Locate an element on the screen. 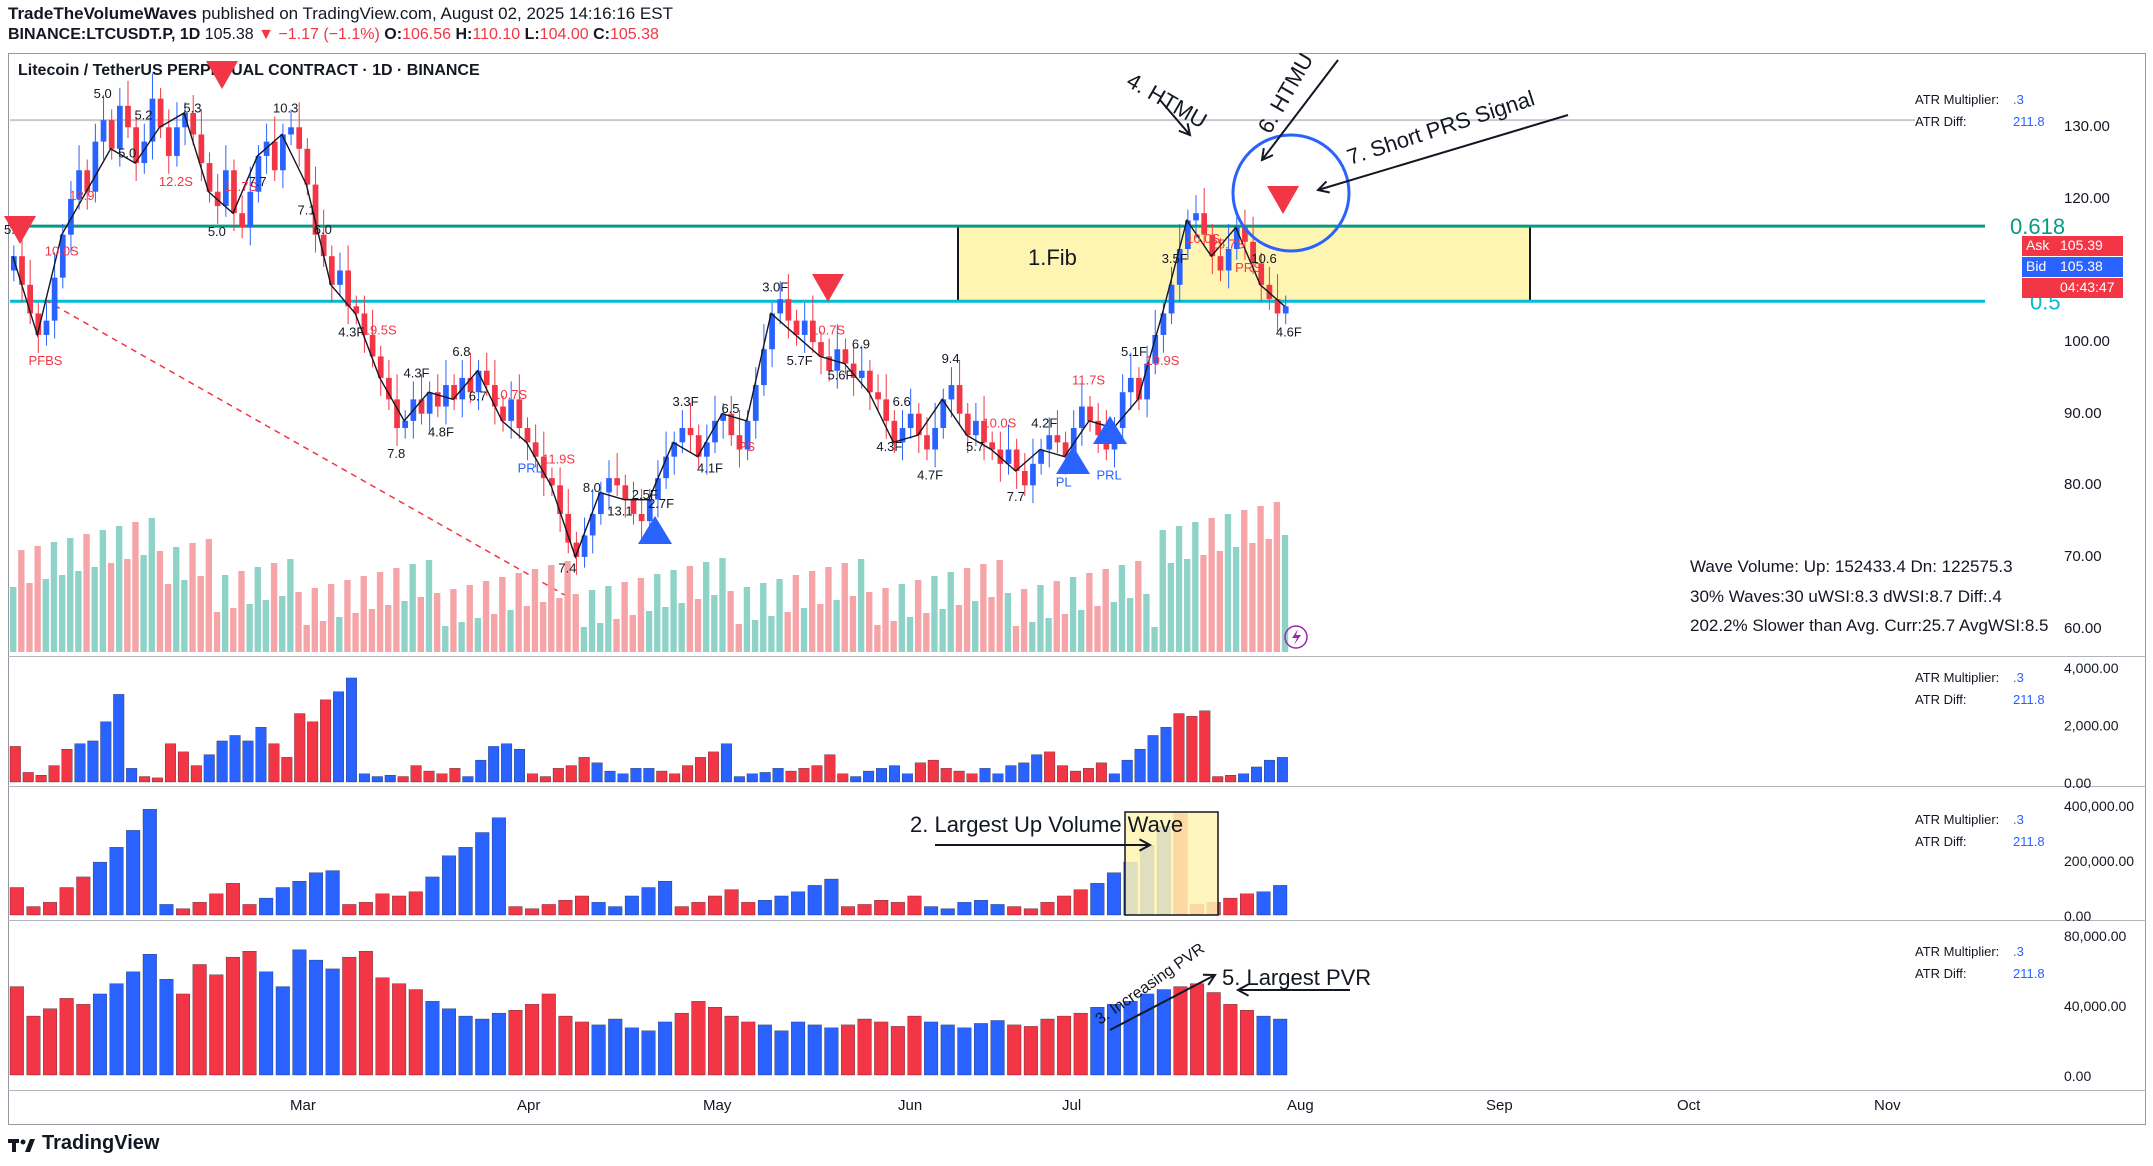 The image size is (2153, 1166). wave-label: 5.0 is located at coordinates (103, 93).